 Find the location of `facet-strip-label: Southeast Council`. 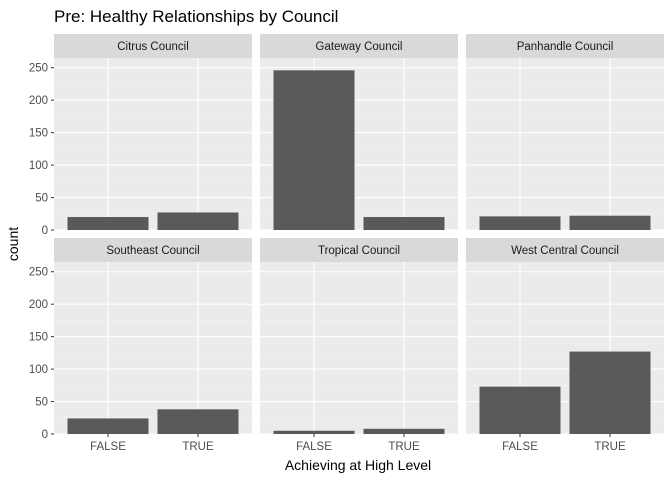

facet-strip-label: Southeast Council is located at coordinates (152, 251).